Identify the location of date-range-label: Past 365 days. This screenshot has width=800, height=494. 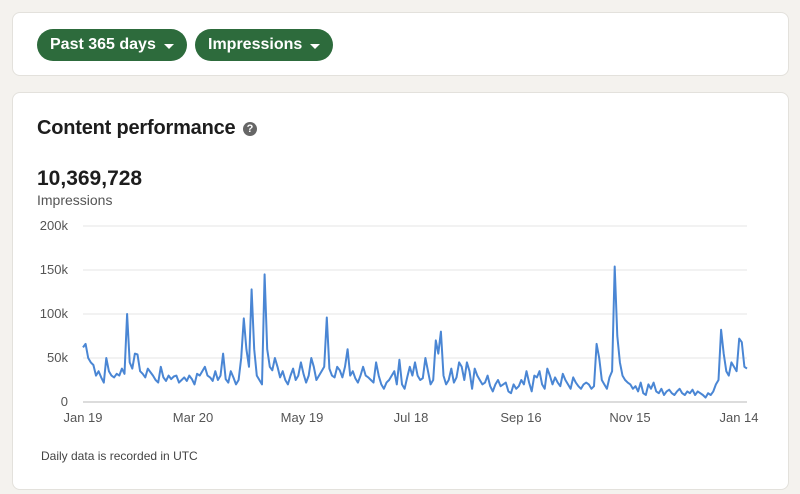
(103, 44).